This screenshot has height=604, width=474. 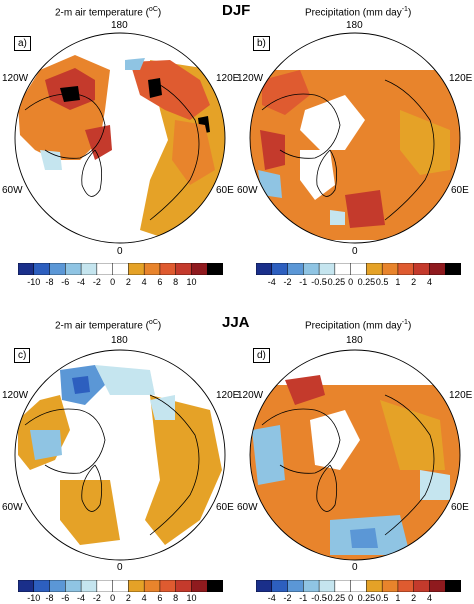 I want to click on colorbar-precipitation-jja-tick-label: 2, so click(x=414, y=598).